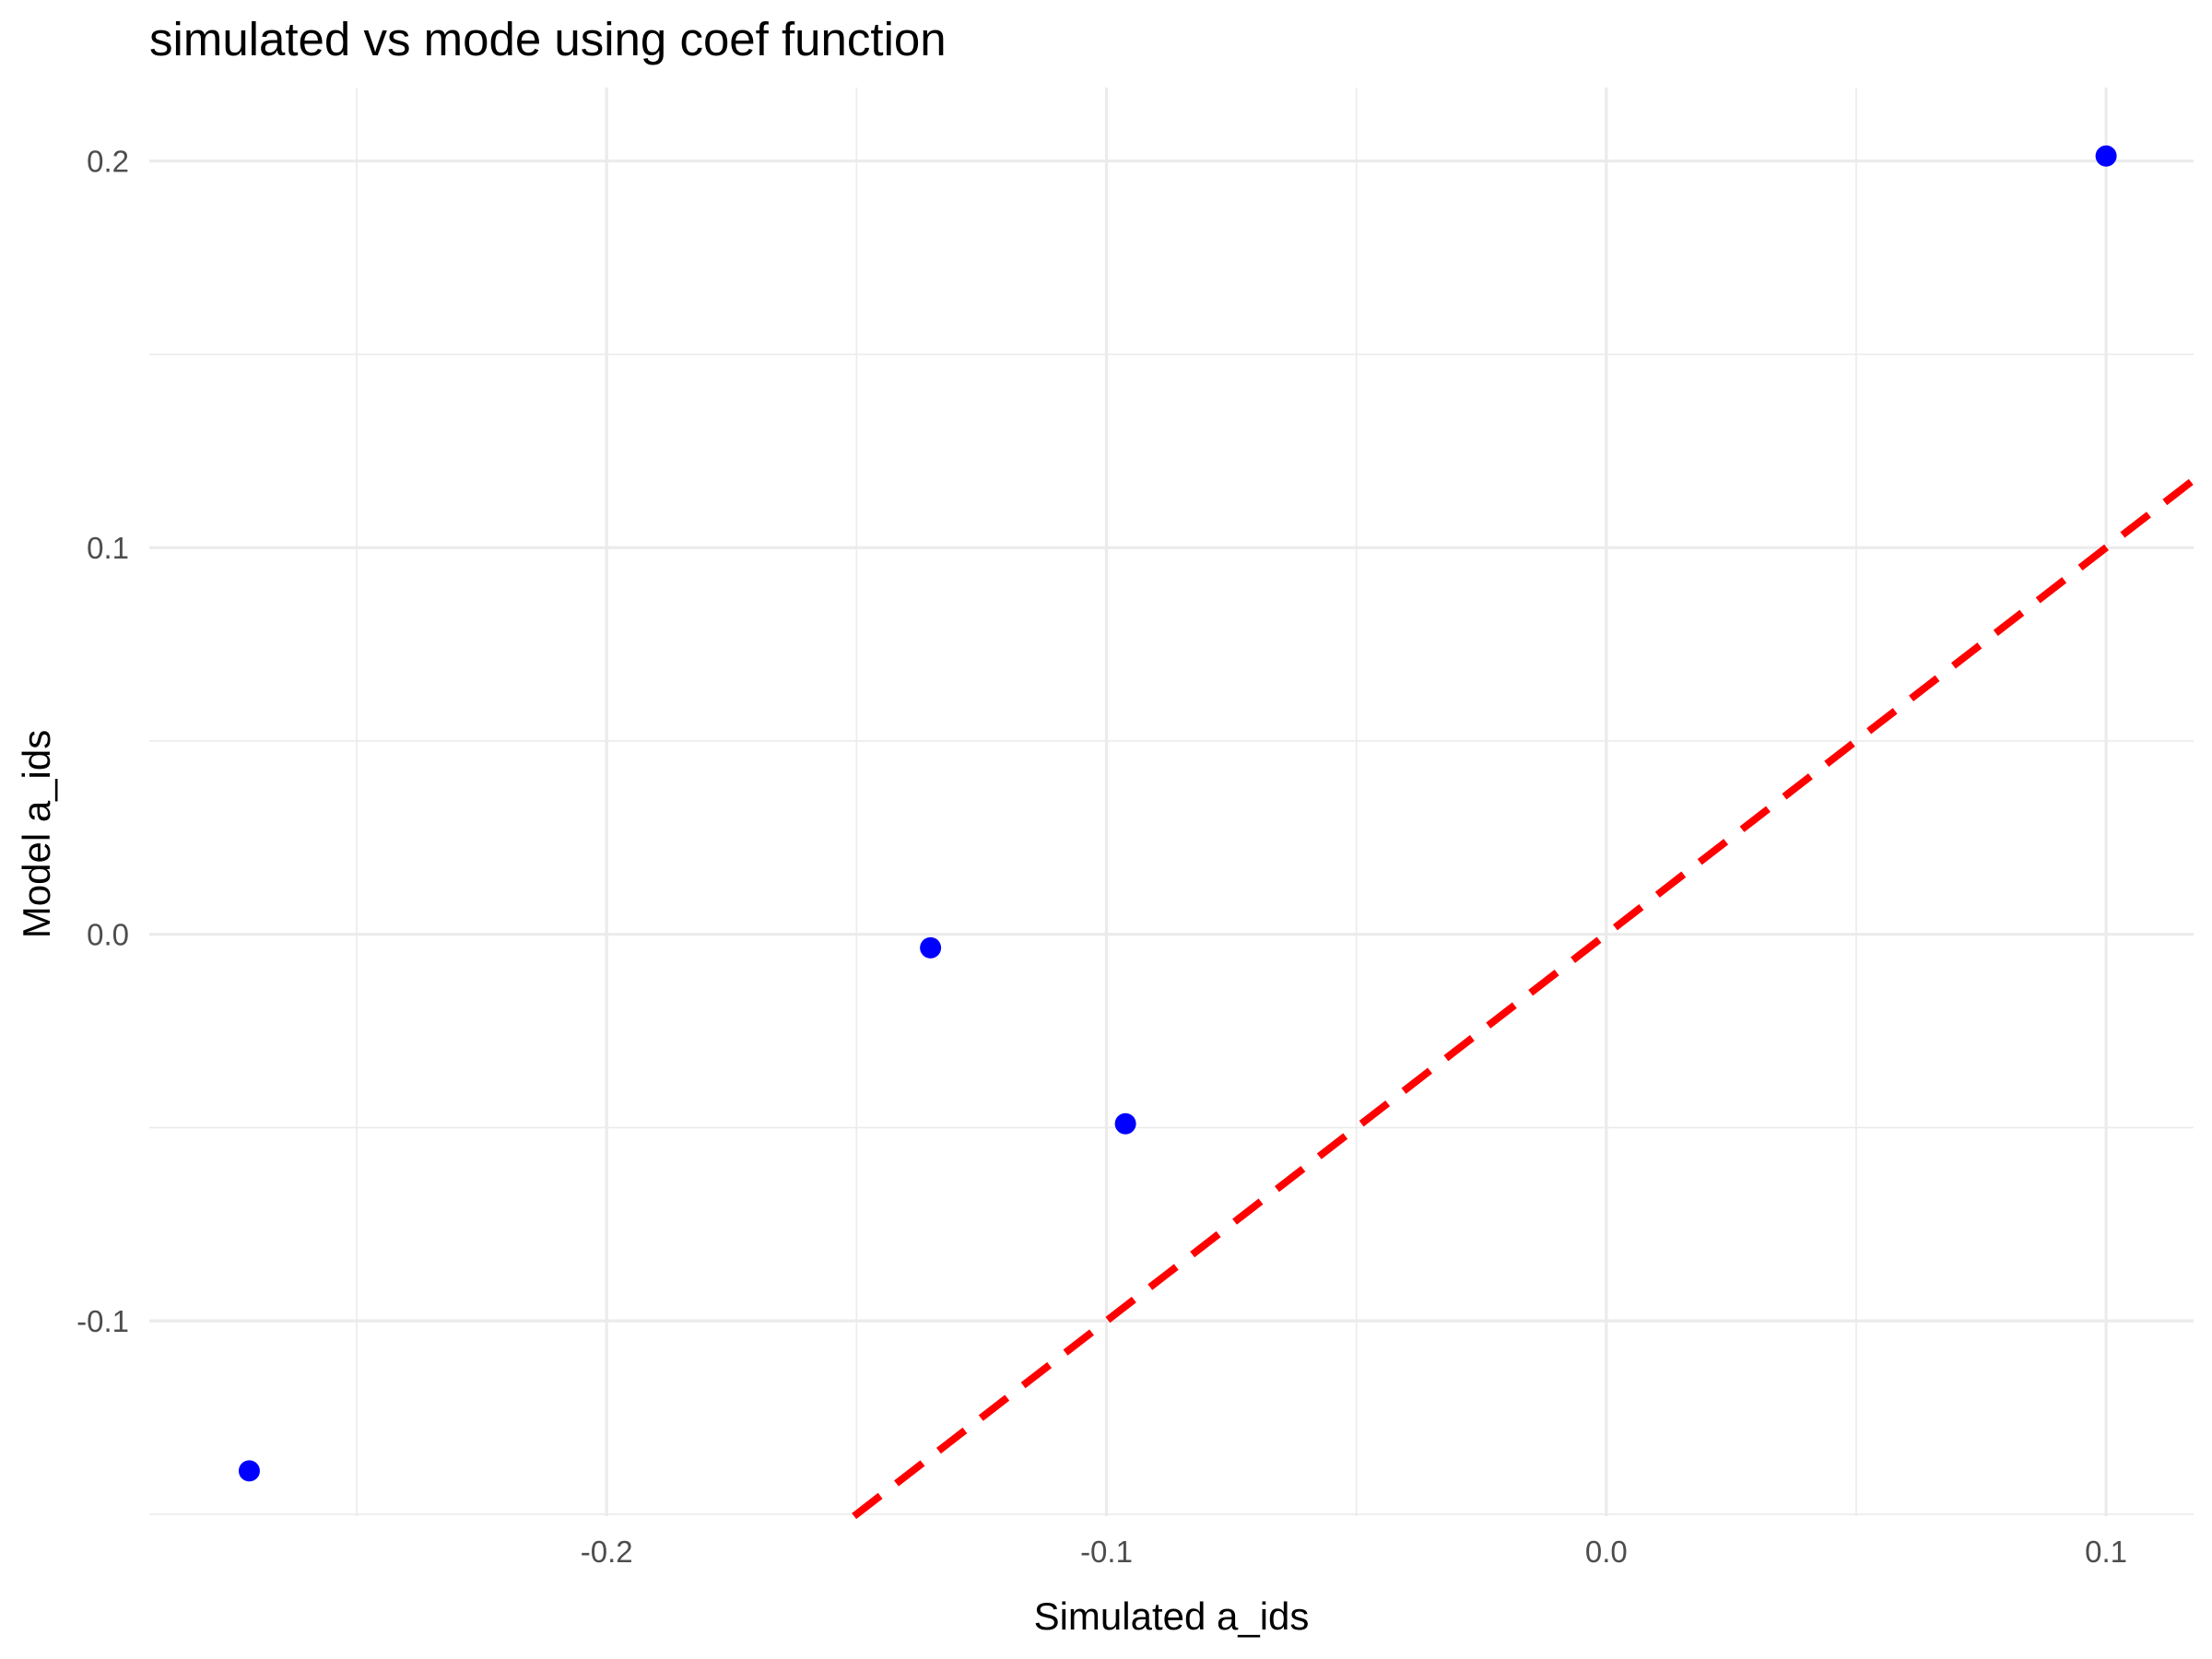  Describe the element at coordinates (108, 162) in the screenshot. I see `y-tick-label: 0.2` at that location.